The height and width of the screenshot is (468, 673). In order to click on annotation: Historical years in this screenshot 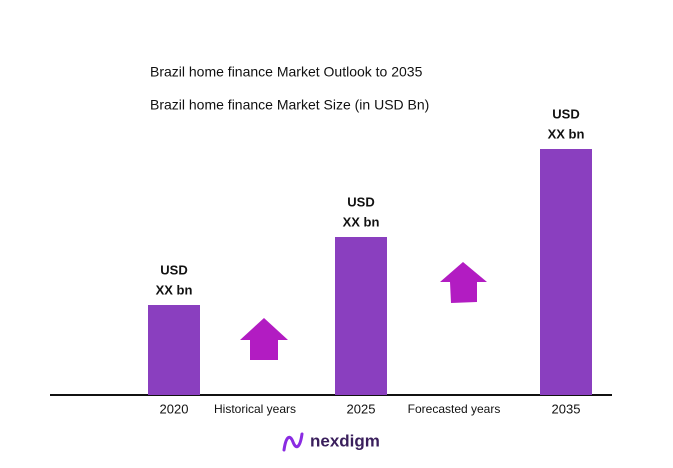, I will do `click(255, 409)`.